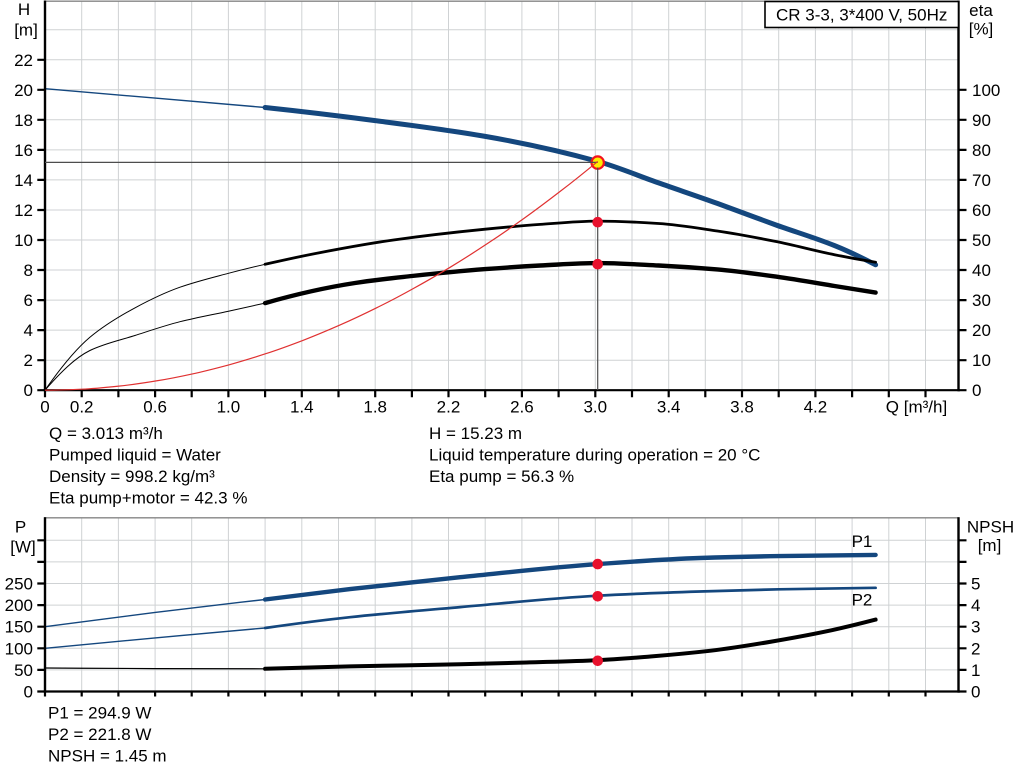  I want to click on svg-text: 3.8, so click(742, 406).